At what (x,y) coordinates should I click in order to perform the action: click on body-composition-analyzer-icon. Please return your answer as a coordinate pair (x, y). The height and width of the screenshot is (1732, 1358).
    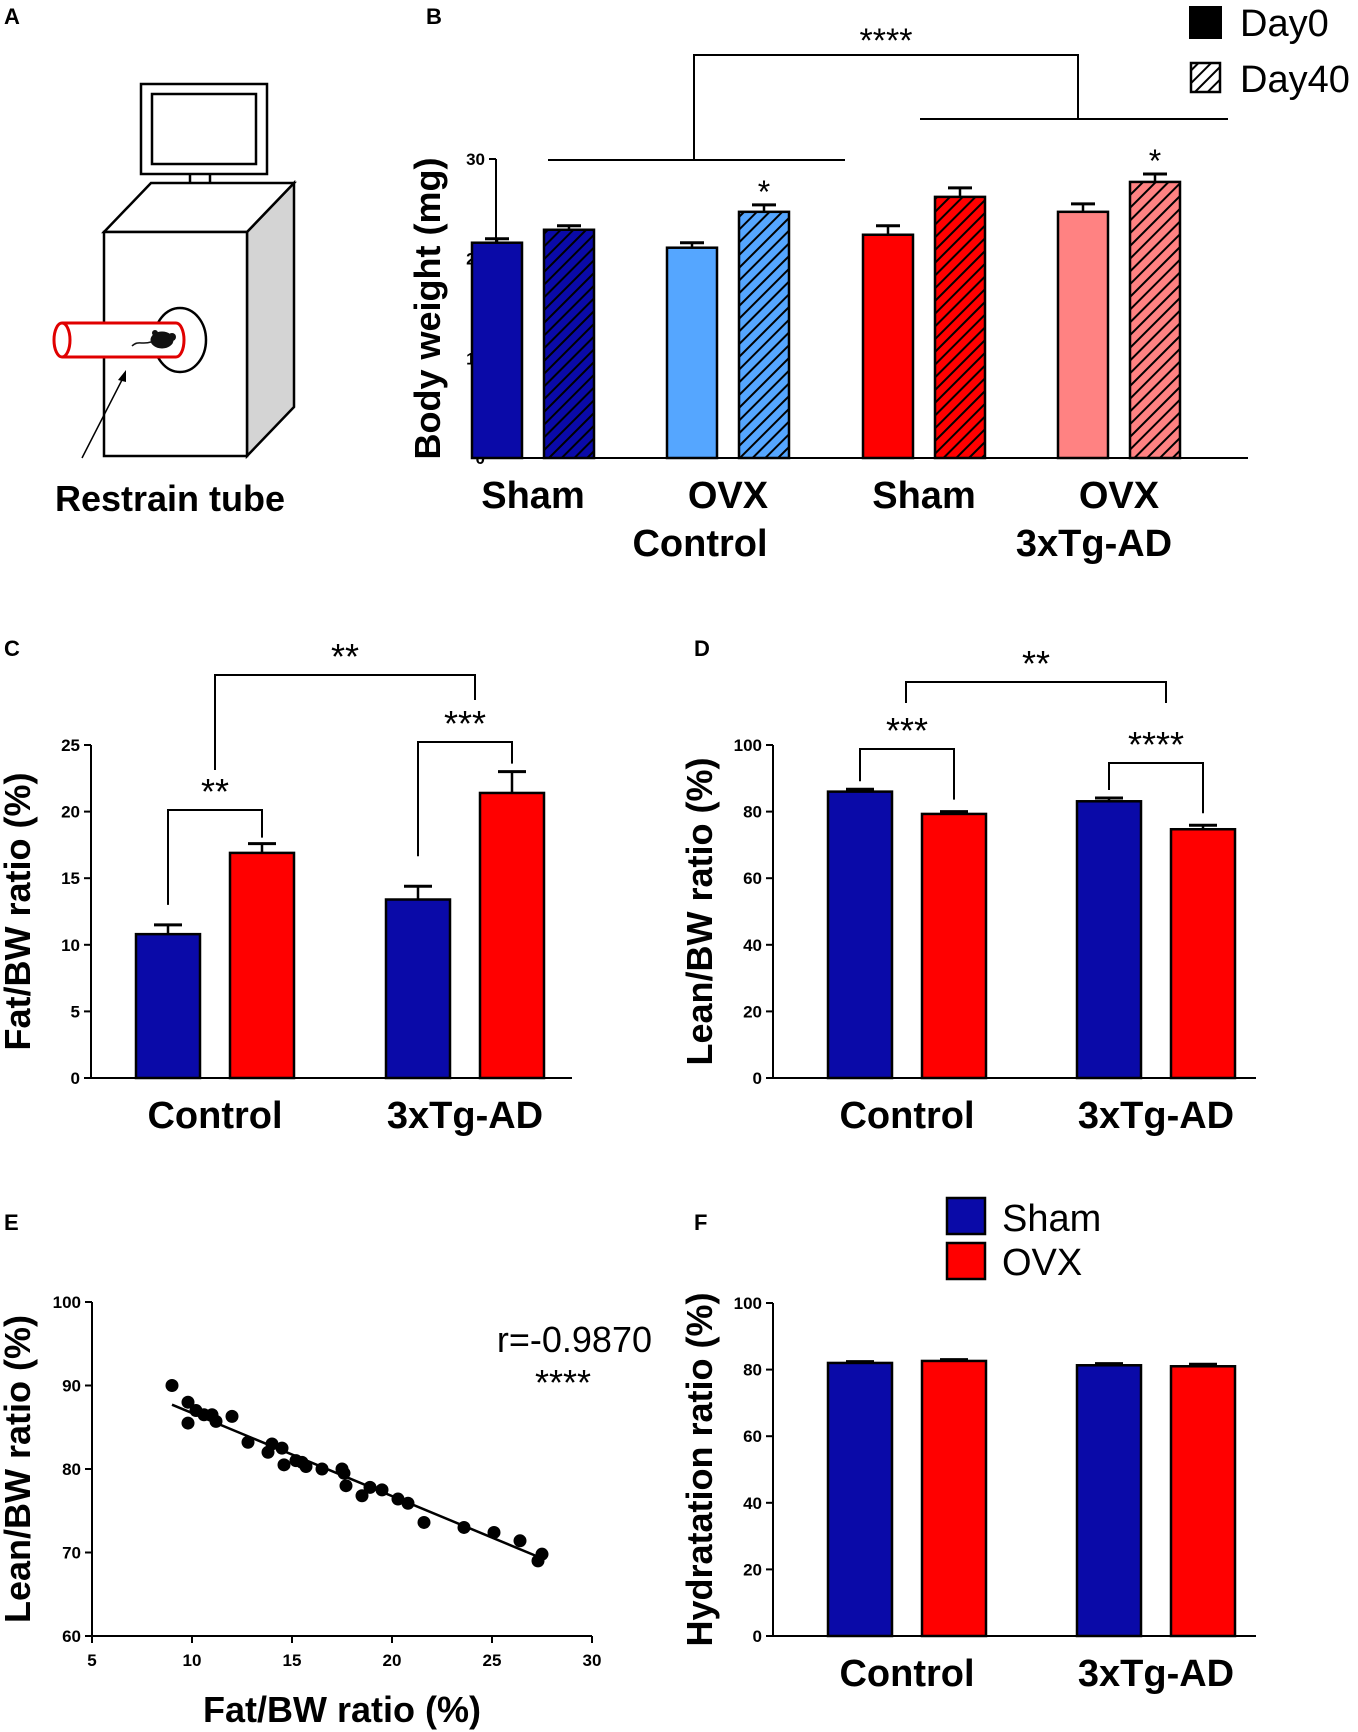
    Looking at the image, I should click on (174, 271).